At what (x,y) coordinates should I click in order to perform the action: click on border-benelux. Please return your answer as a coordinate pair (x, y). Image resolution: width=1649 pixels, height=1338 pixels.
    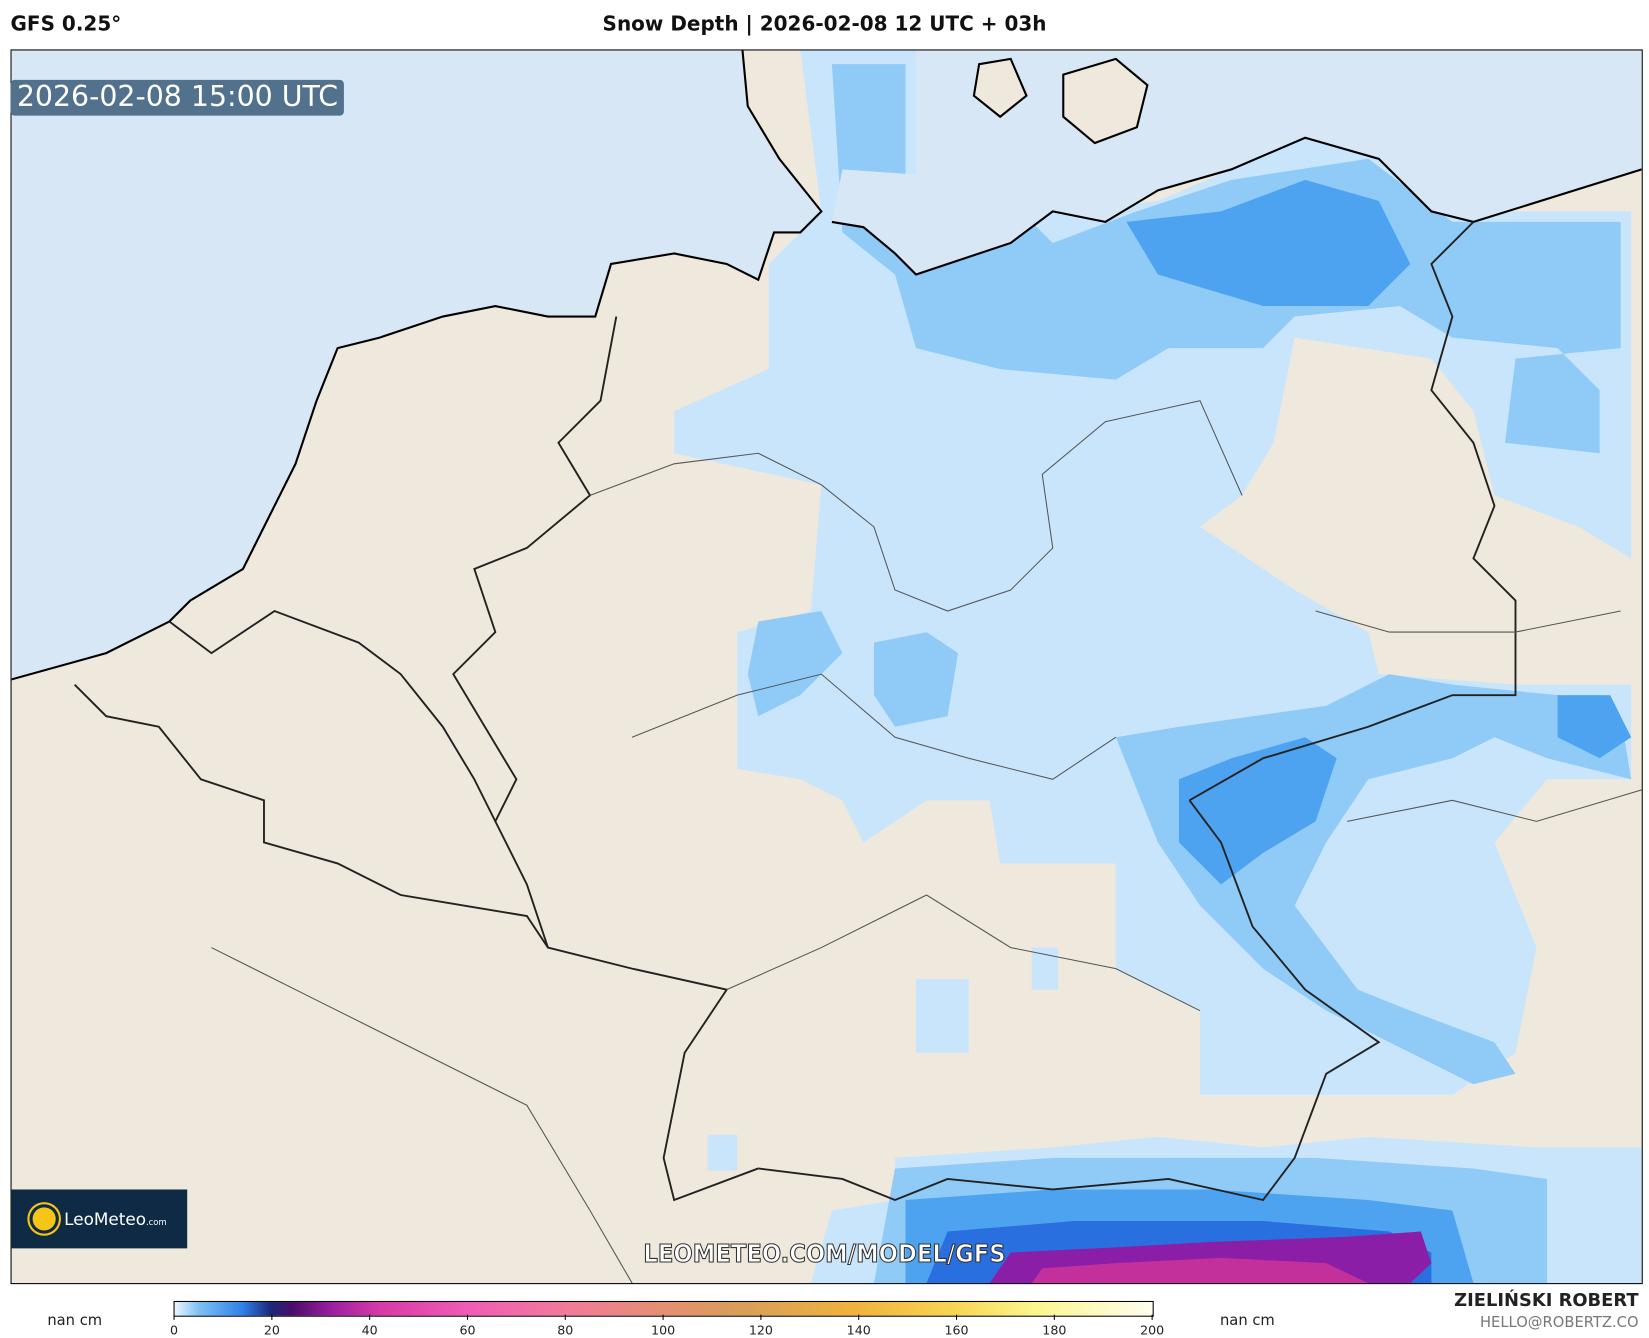
    Looking at the image, I should click on (332, 715).